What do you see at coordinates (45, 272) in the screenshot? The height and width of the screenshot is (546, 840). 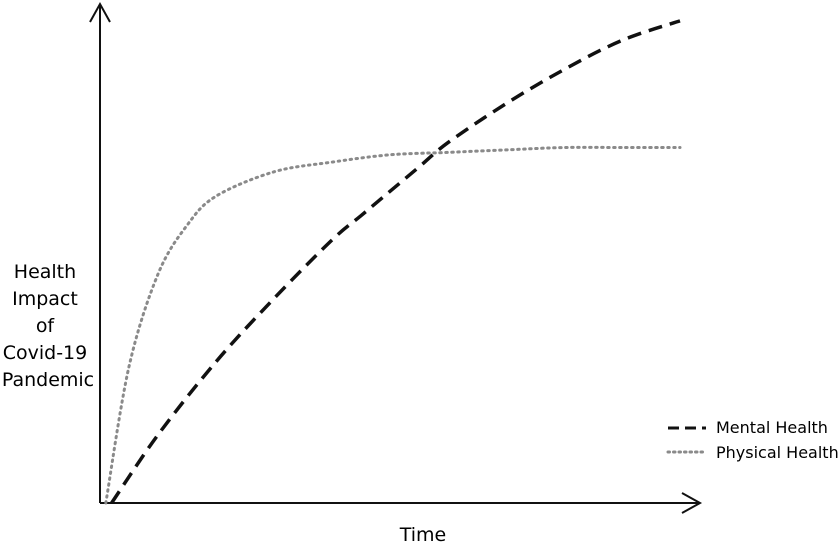 I see `y-axis-label-line-1: Health` at bounding box center [45, 272].